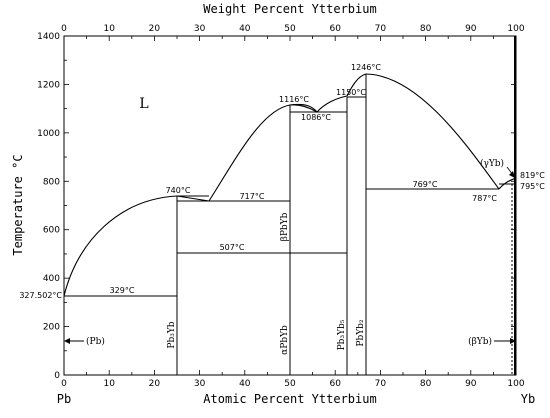 The height and width of the screenshot is (418, 550). What do you see at coordinates (74, 341) in the screenshot?
I see `pb-arrow-icon` at bounding box center [74, 341].